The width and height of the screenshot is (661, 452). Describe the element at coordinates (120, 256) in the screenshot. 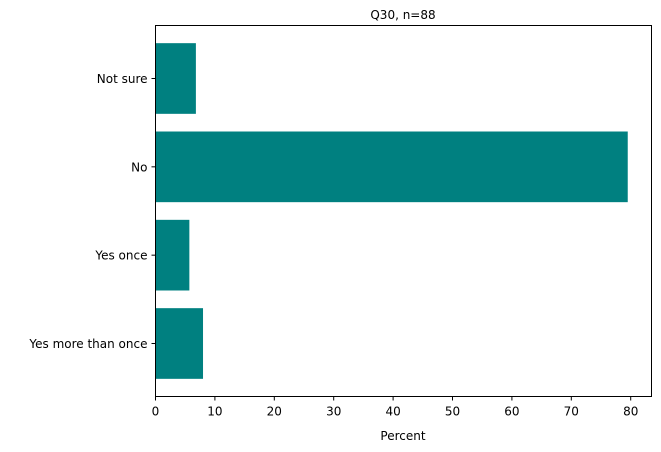

I see `y-tick-label-yes-once: Yes once` at that location.